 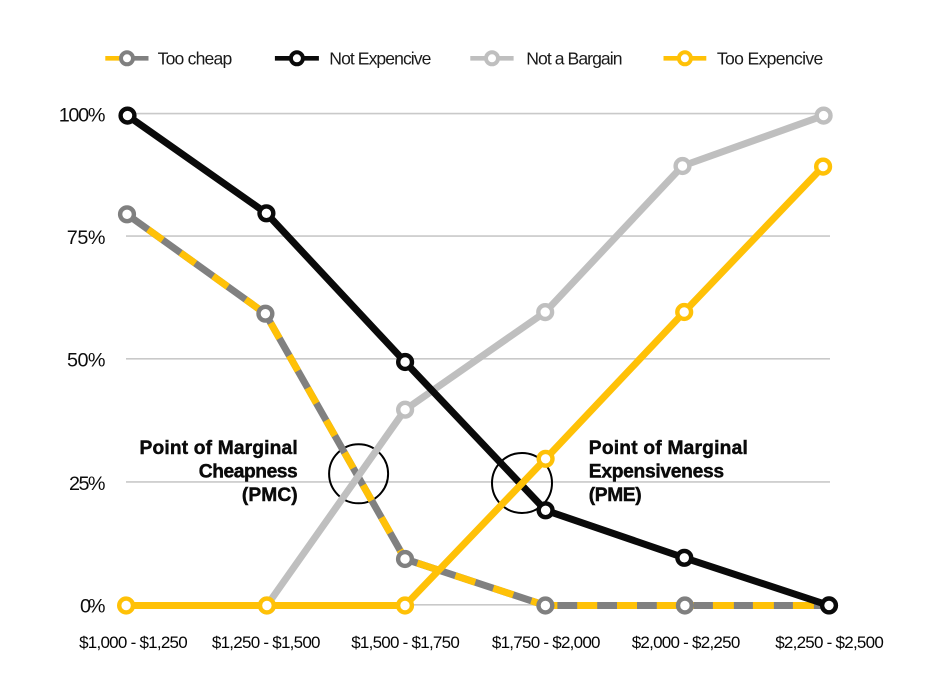 I want to click on svg-text: 50%, so click(x=86, y=361).